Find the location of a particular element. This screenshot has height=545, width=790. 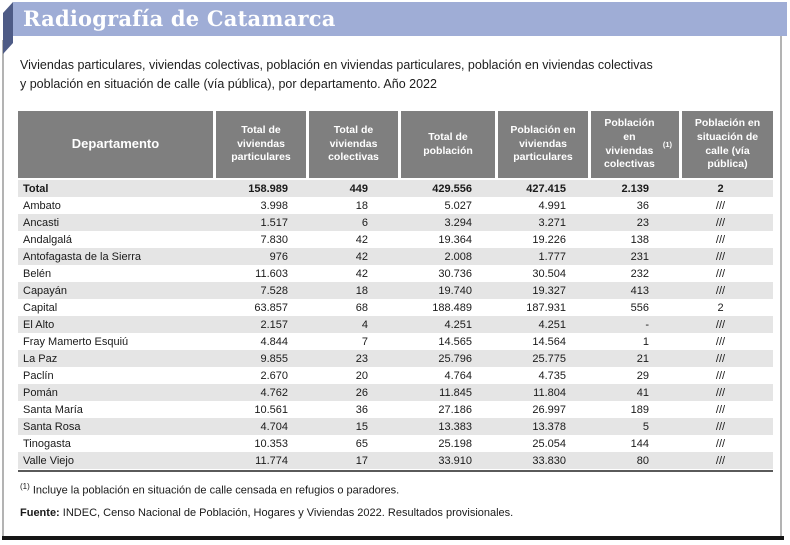

cell-value: 138 is located at coordinates (639, 239).